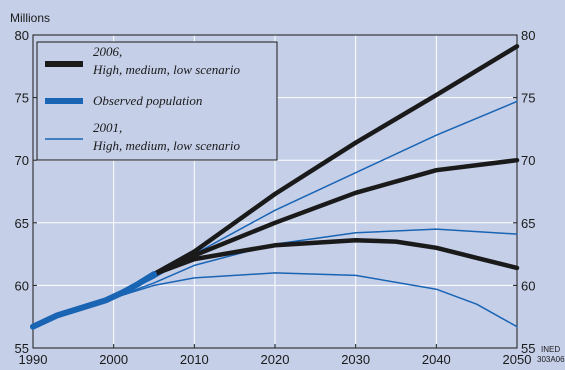  I want to click on y-tick-label-right-80: 80, so click(528, 35).